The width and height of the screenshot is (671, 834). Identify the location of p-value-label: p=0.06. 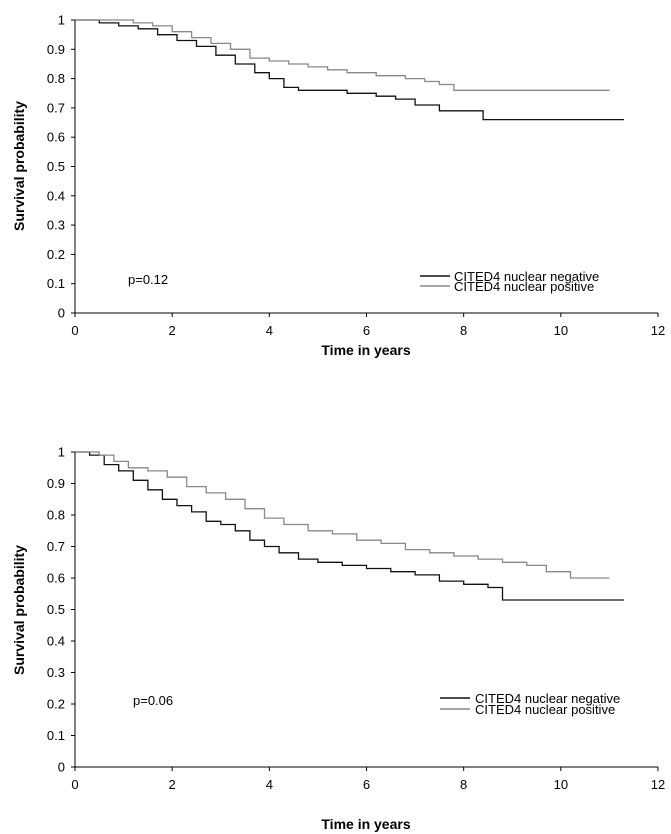
(153, 700).